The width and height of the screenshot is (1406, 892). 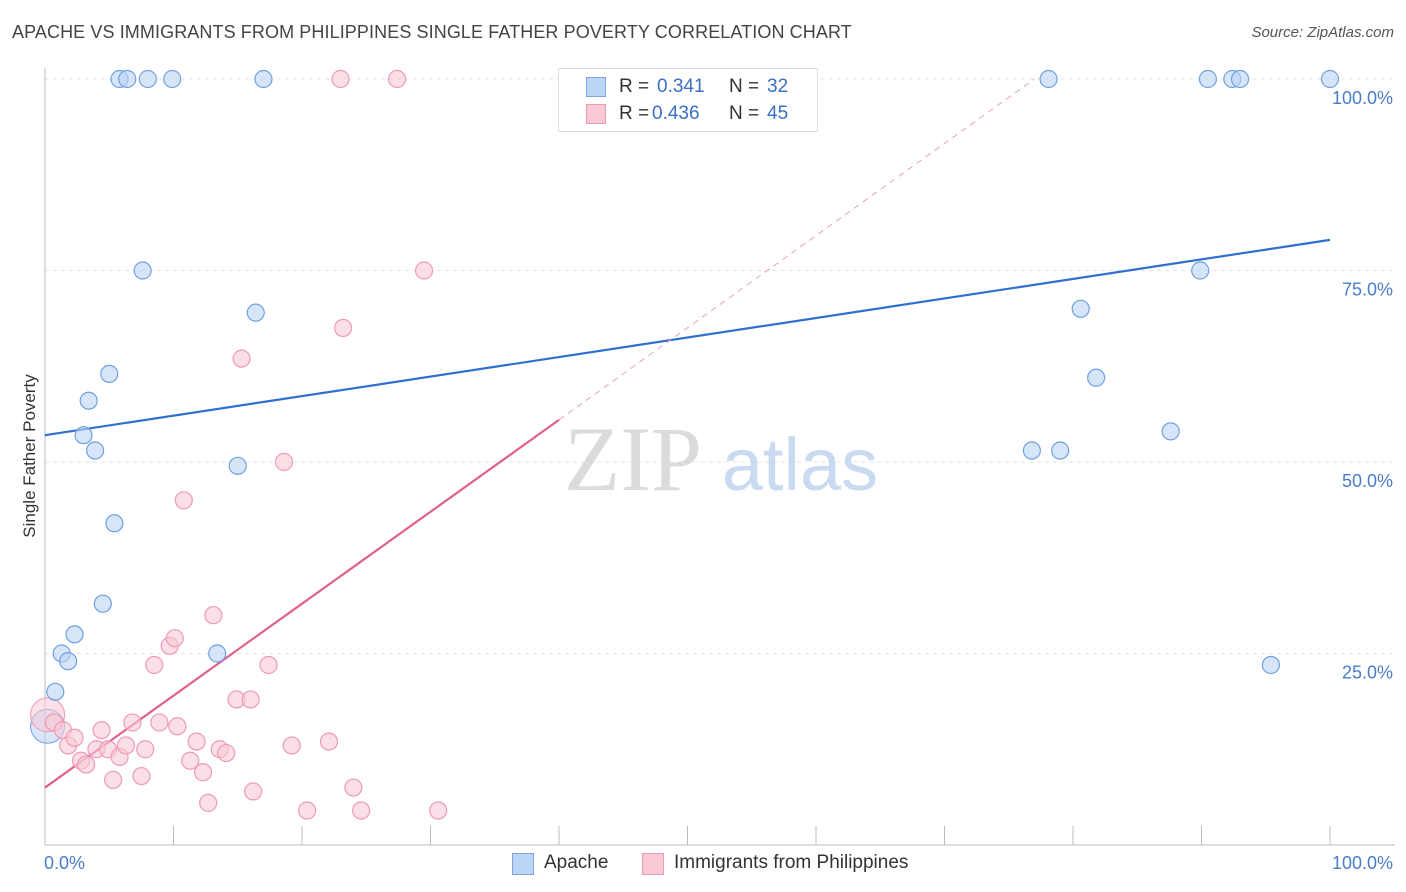 What do you see at coordinates (596, 114) in the screenshot?
I see `legend-swatch-philippines` at bounding box center [596, 114].